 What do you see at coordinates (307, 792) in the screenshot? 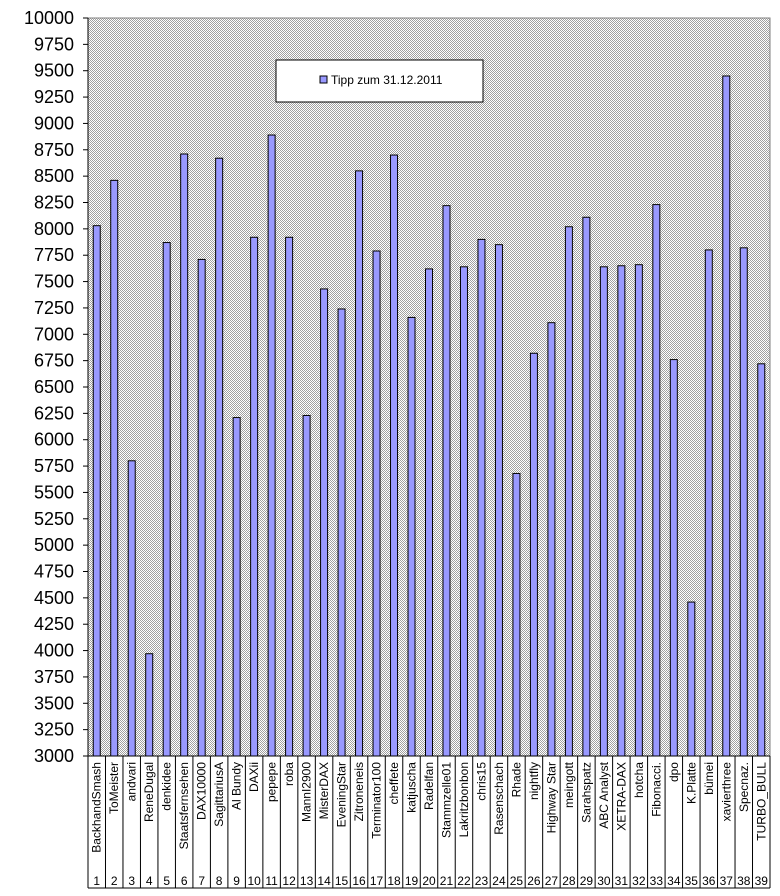
I see `category-label: MannI2900` at bounding box center [307, 792].